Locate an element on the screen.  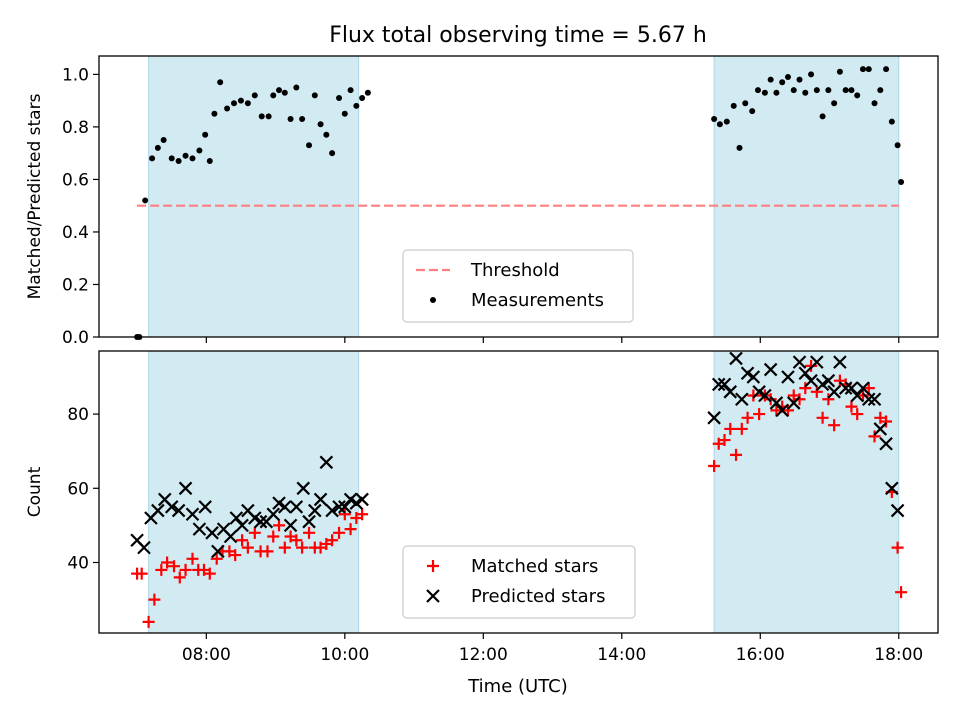
x-tick-label: 16:00 is located at coordinates (760, 655).